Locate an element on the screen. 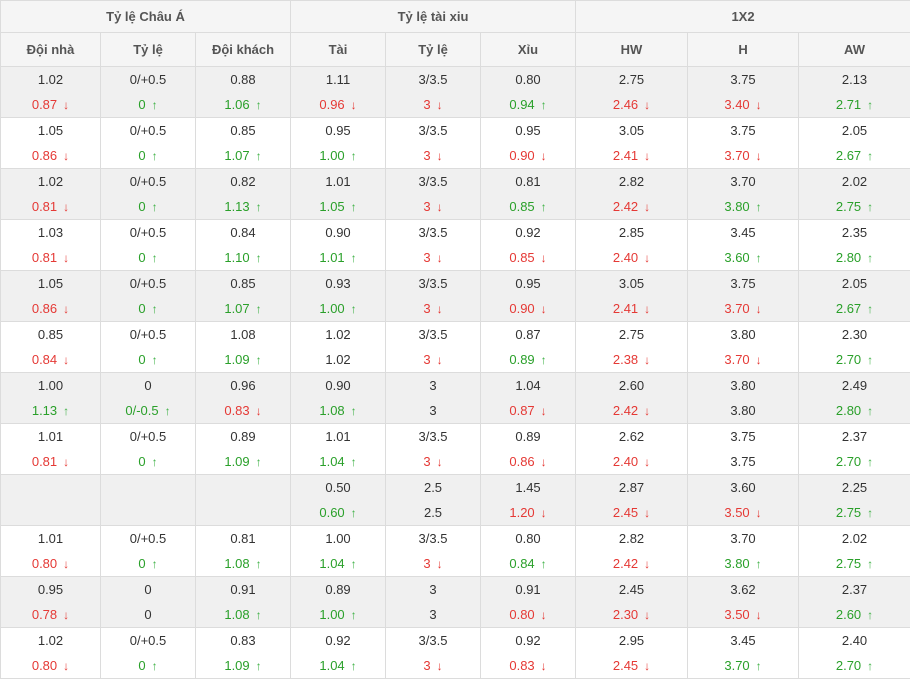  column-header-h: H is located at coordinates (743, 50).